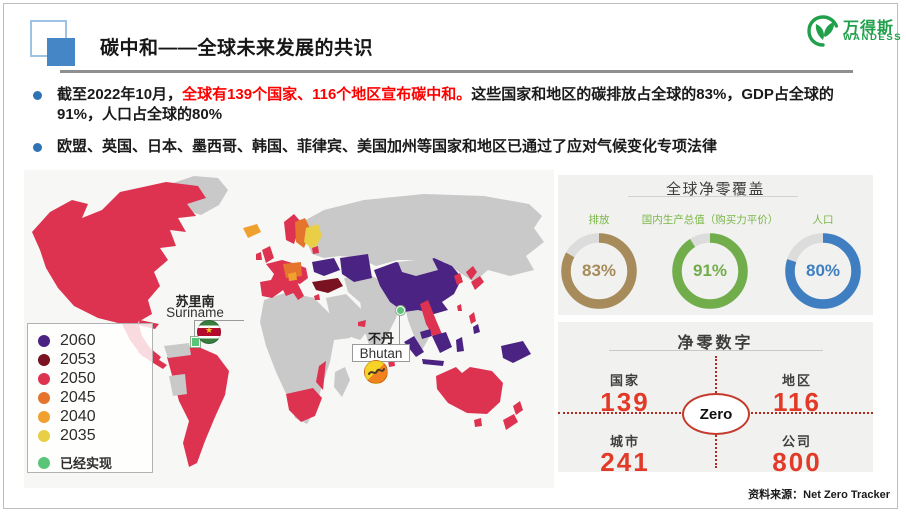  Describe the element at coordinates (120, 94) in the screenshot. I see `bullet-1-pre: 截至2022年10月，` at that location.